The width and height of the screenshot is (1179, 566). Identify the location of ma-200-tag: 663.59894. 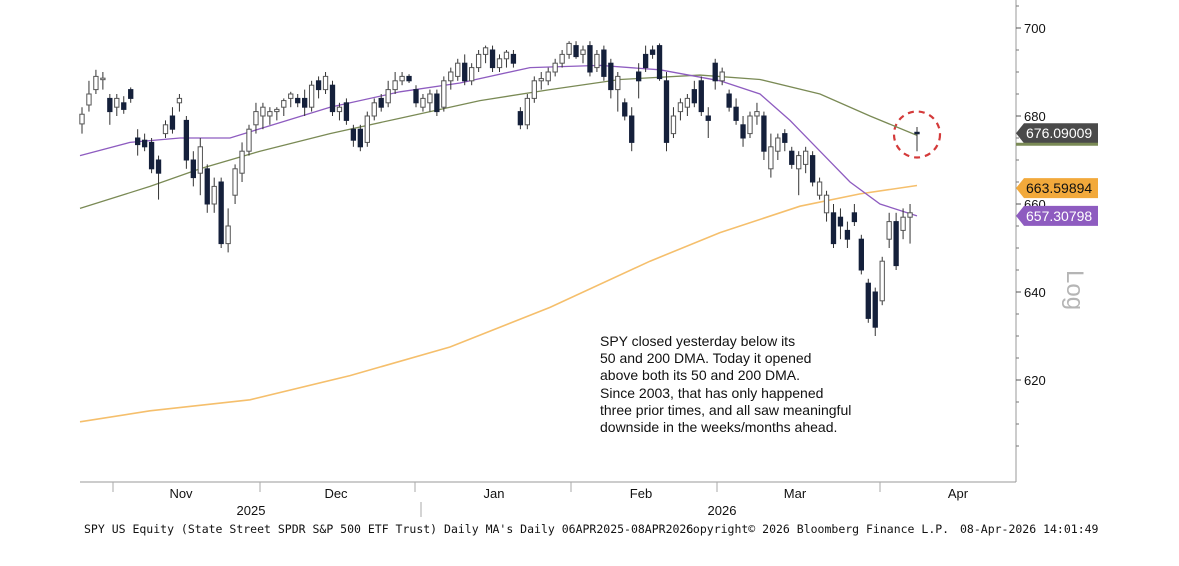
(1057, 188).